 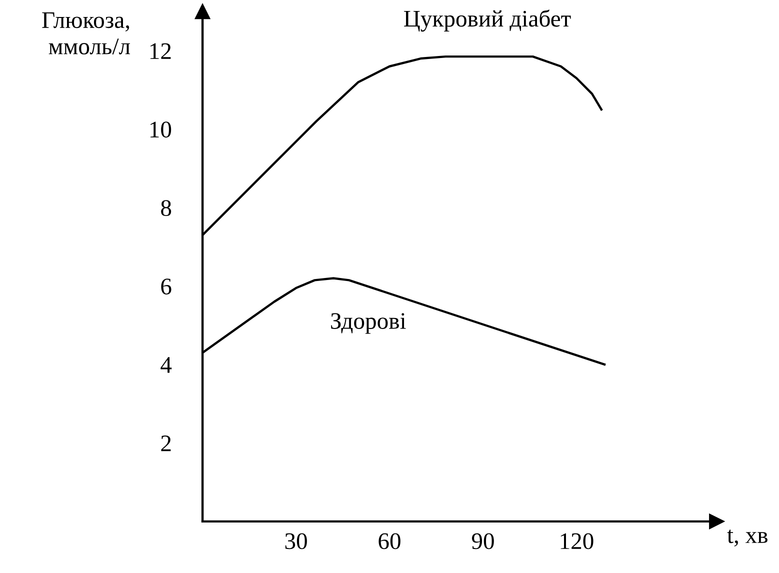 I want to click on y-tick-label: 2, so click(x=166, y=444).